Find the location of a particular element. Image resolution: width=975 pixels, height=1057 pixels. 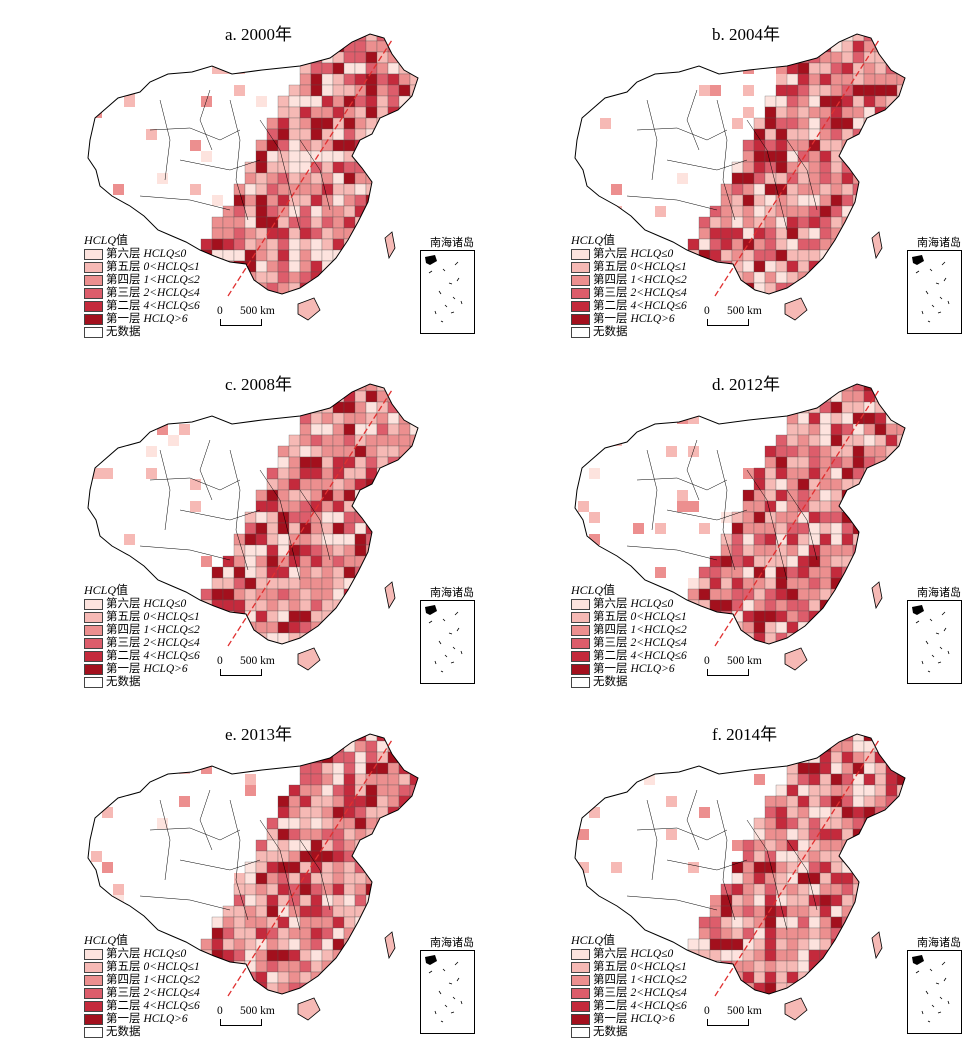

panel-title: b. 2004年 is located at coordinates (746, 34).